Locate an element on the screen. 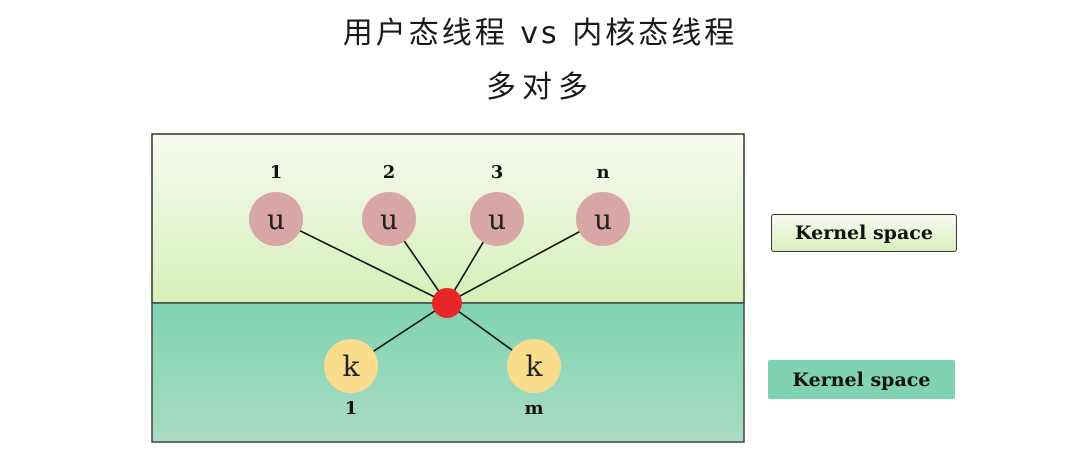  user-thread-label: 2 is located at coordinates (389, 172).